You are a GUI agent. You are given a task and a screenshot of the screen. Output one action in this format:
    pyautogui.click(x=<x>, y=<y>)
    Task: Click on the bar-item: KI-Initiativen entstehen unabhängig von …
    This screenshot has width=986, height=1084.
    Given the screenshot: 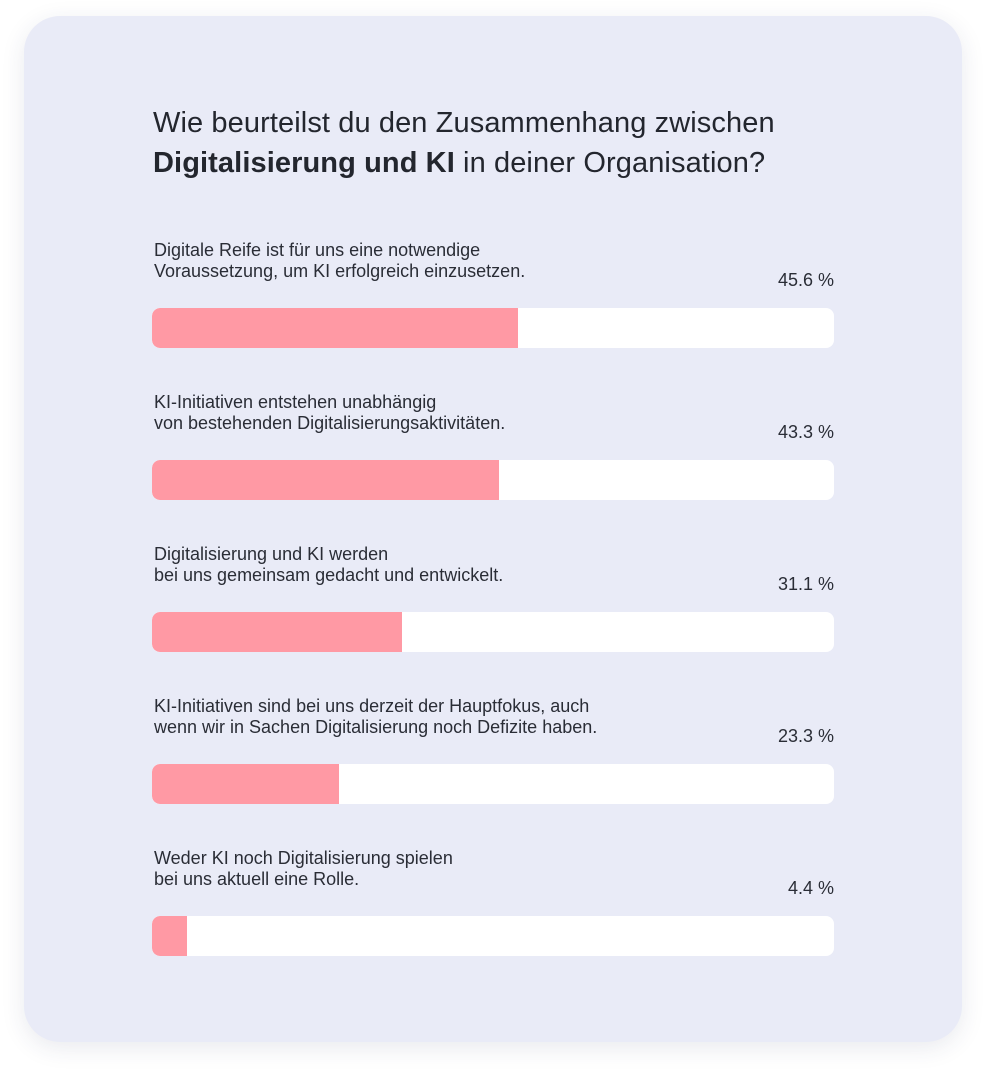 What is the action you would take?
    pyautogui.click(x=493, y=468)
    